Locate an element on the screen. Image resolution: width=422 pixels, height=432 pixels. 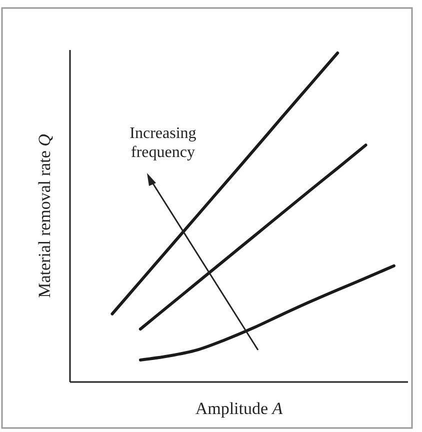
y-axis-title: Material removal rate Q is located at coordinates (44, 216).